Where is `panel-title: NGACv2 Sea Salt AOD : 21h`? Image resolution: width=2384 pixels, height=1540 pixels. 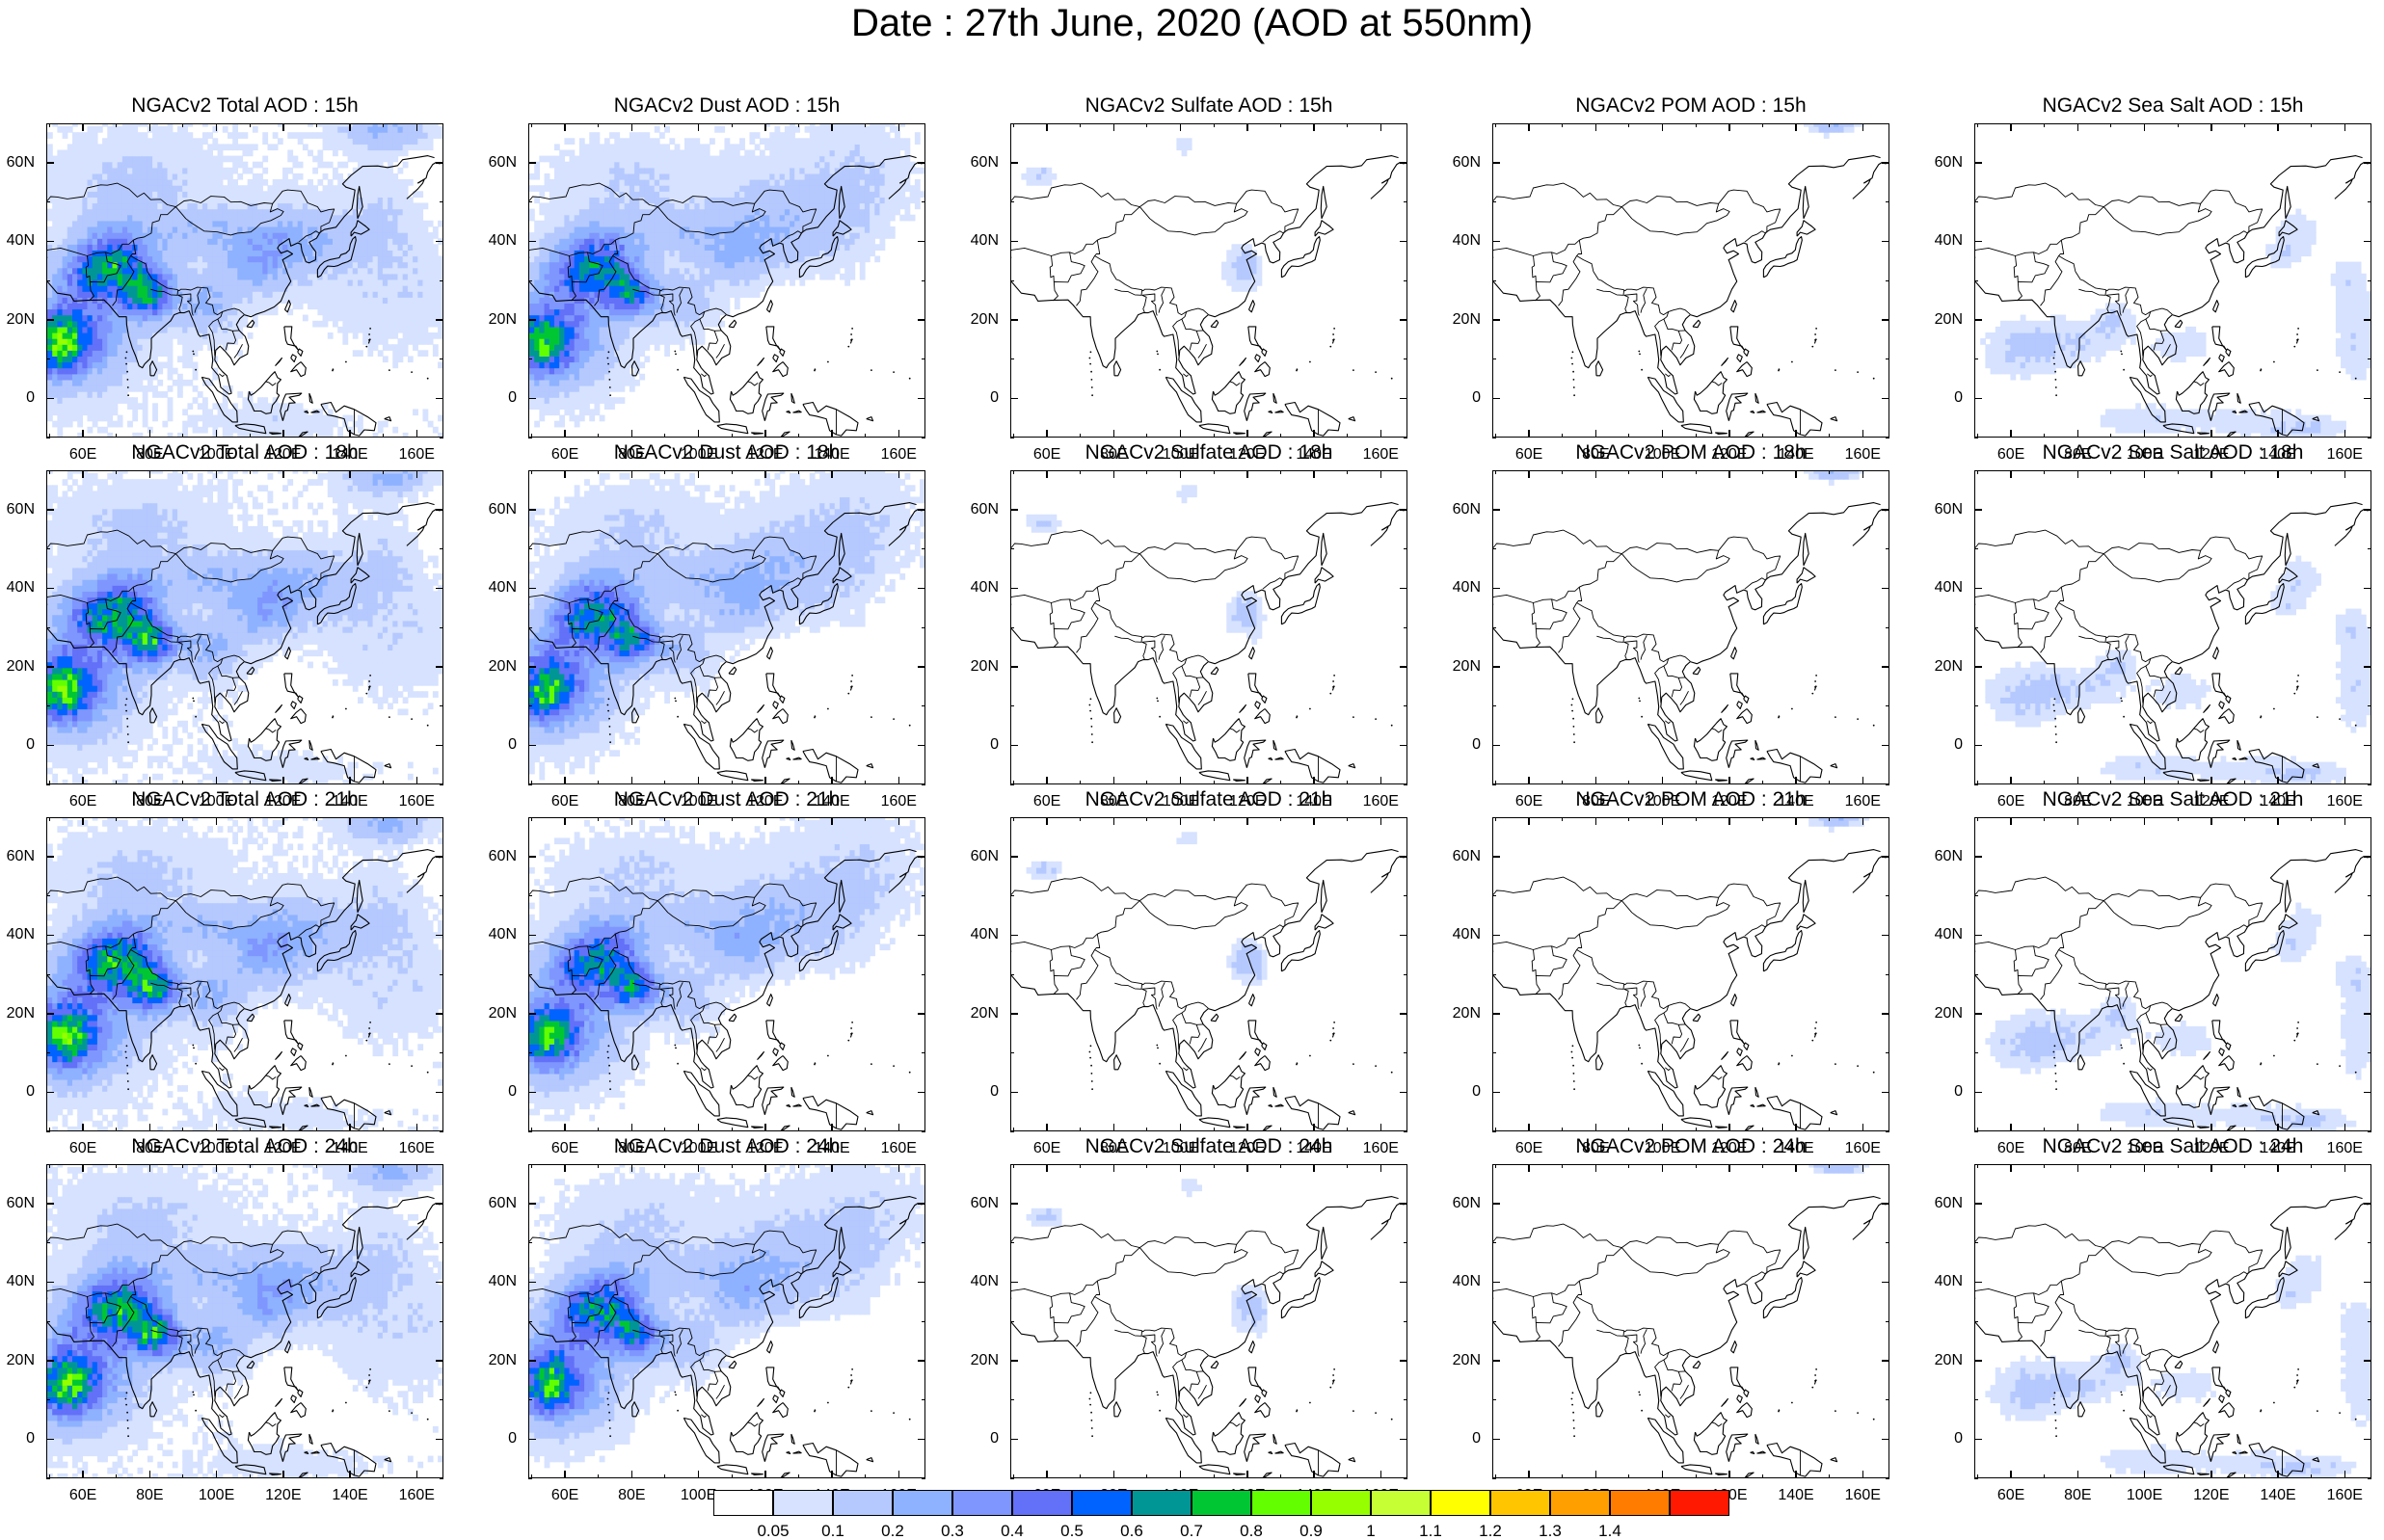 panel-title: NGACv2 Sea Salt AOD : 21h is located at coordinates (2172, 800).